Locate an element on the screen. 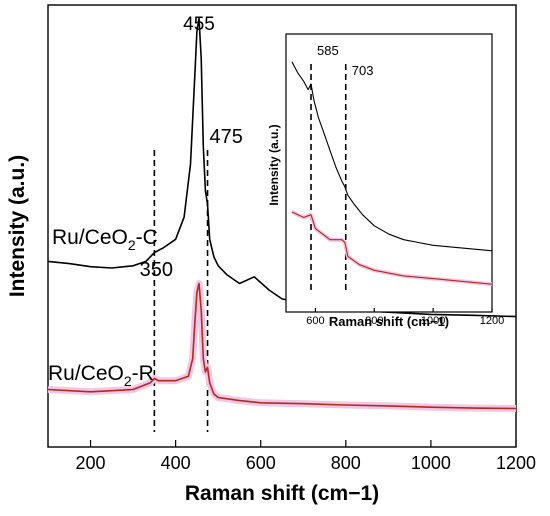 This screenshot has height=516, width=550. peak-annotation-475: 475 is located at coordinates (226, 137).